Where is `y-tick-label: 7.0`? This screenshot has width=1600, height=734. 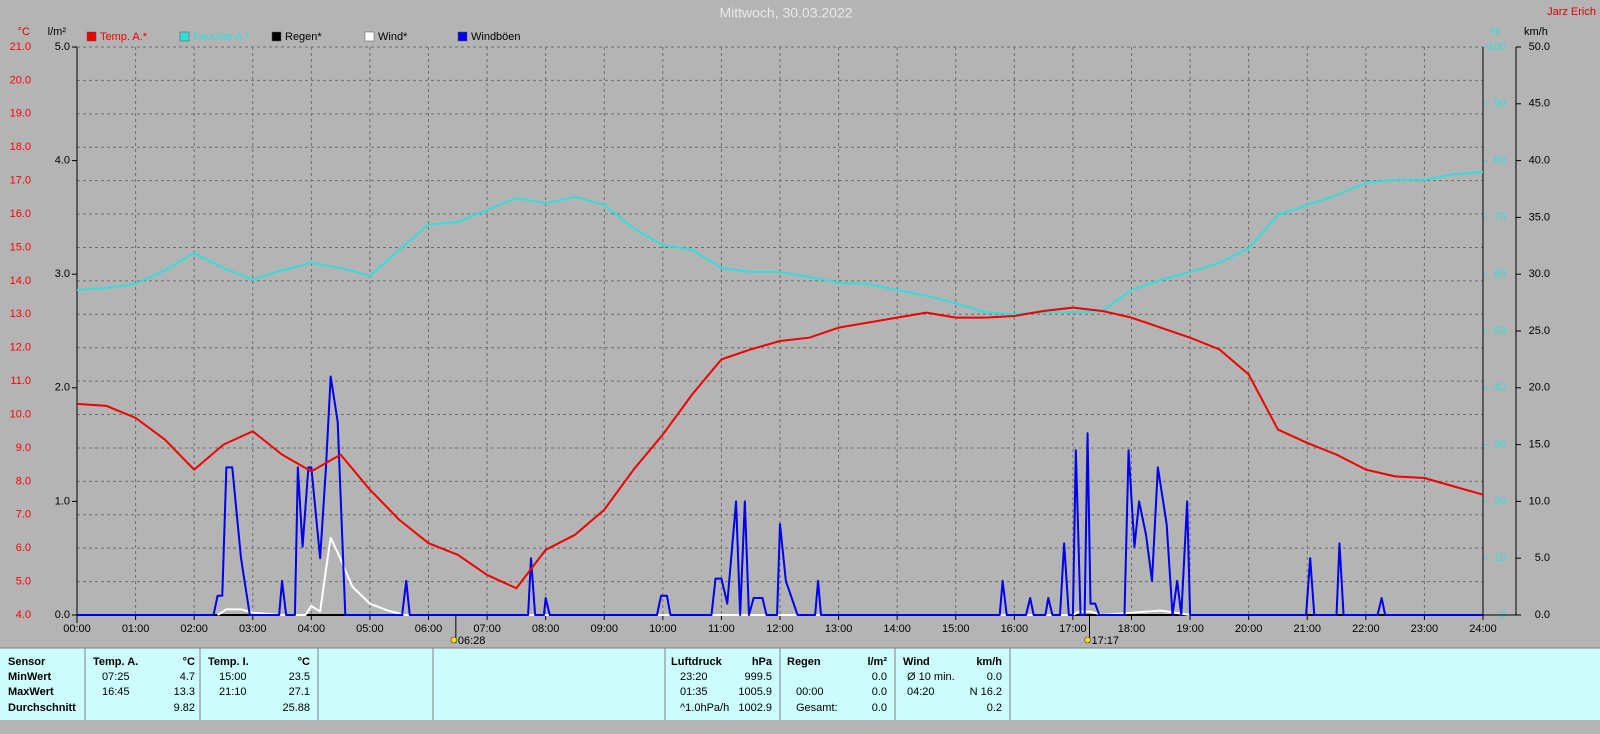 y-tick-label: 7.0 is located at coordinates (23, 515).